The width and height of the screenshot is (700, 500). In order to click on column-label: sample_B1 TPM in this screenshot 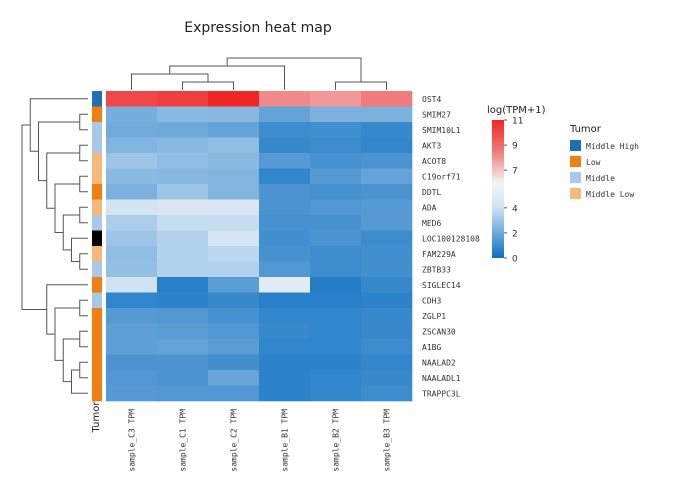, I will do `click(285, 440)`.